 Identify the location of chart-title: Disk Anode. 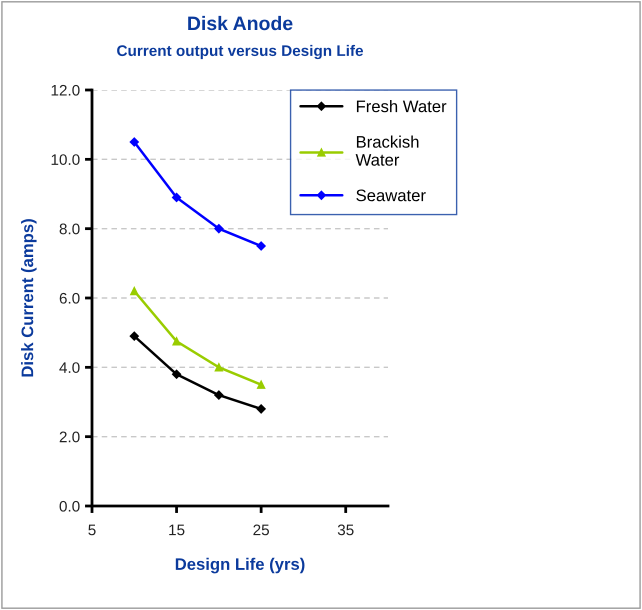
(240, 23).